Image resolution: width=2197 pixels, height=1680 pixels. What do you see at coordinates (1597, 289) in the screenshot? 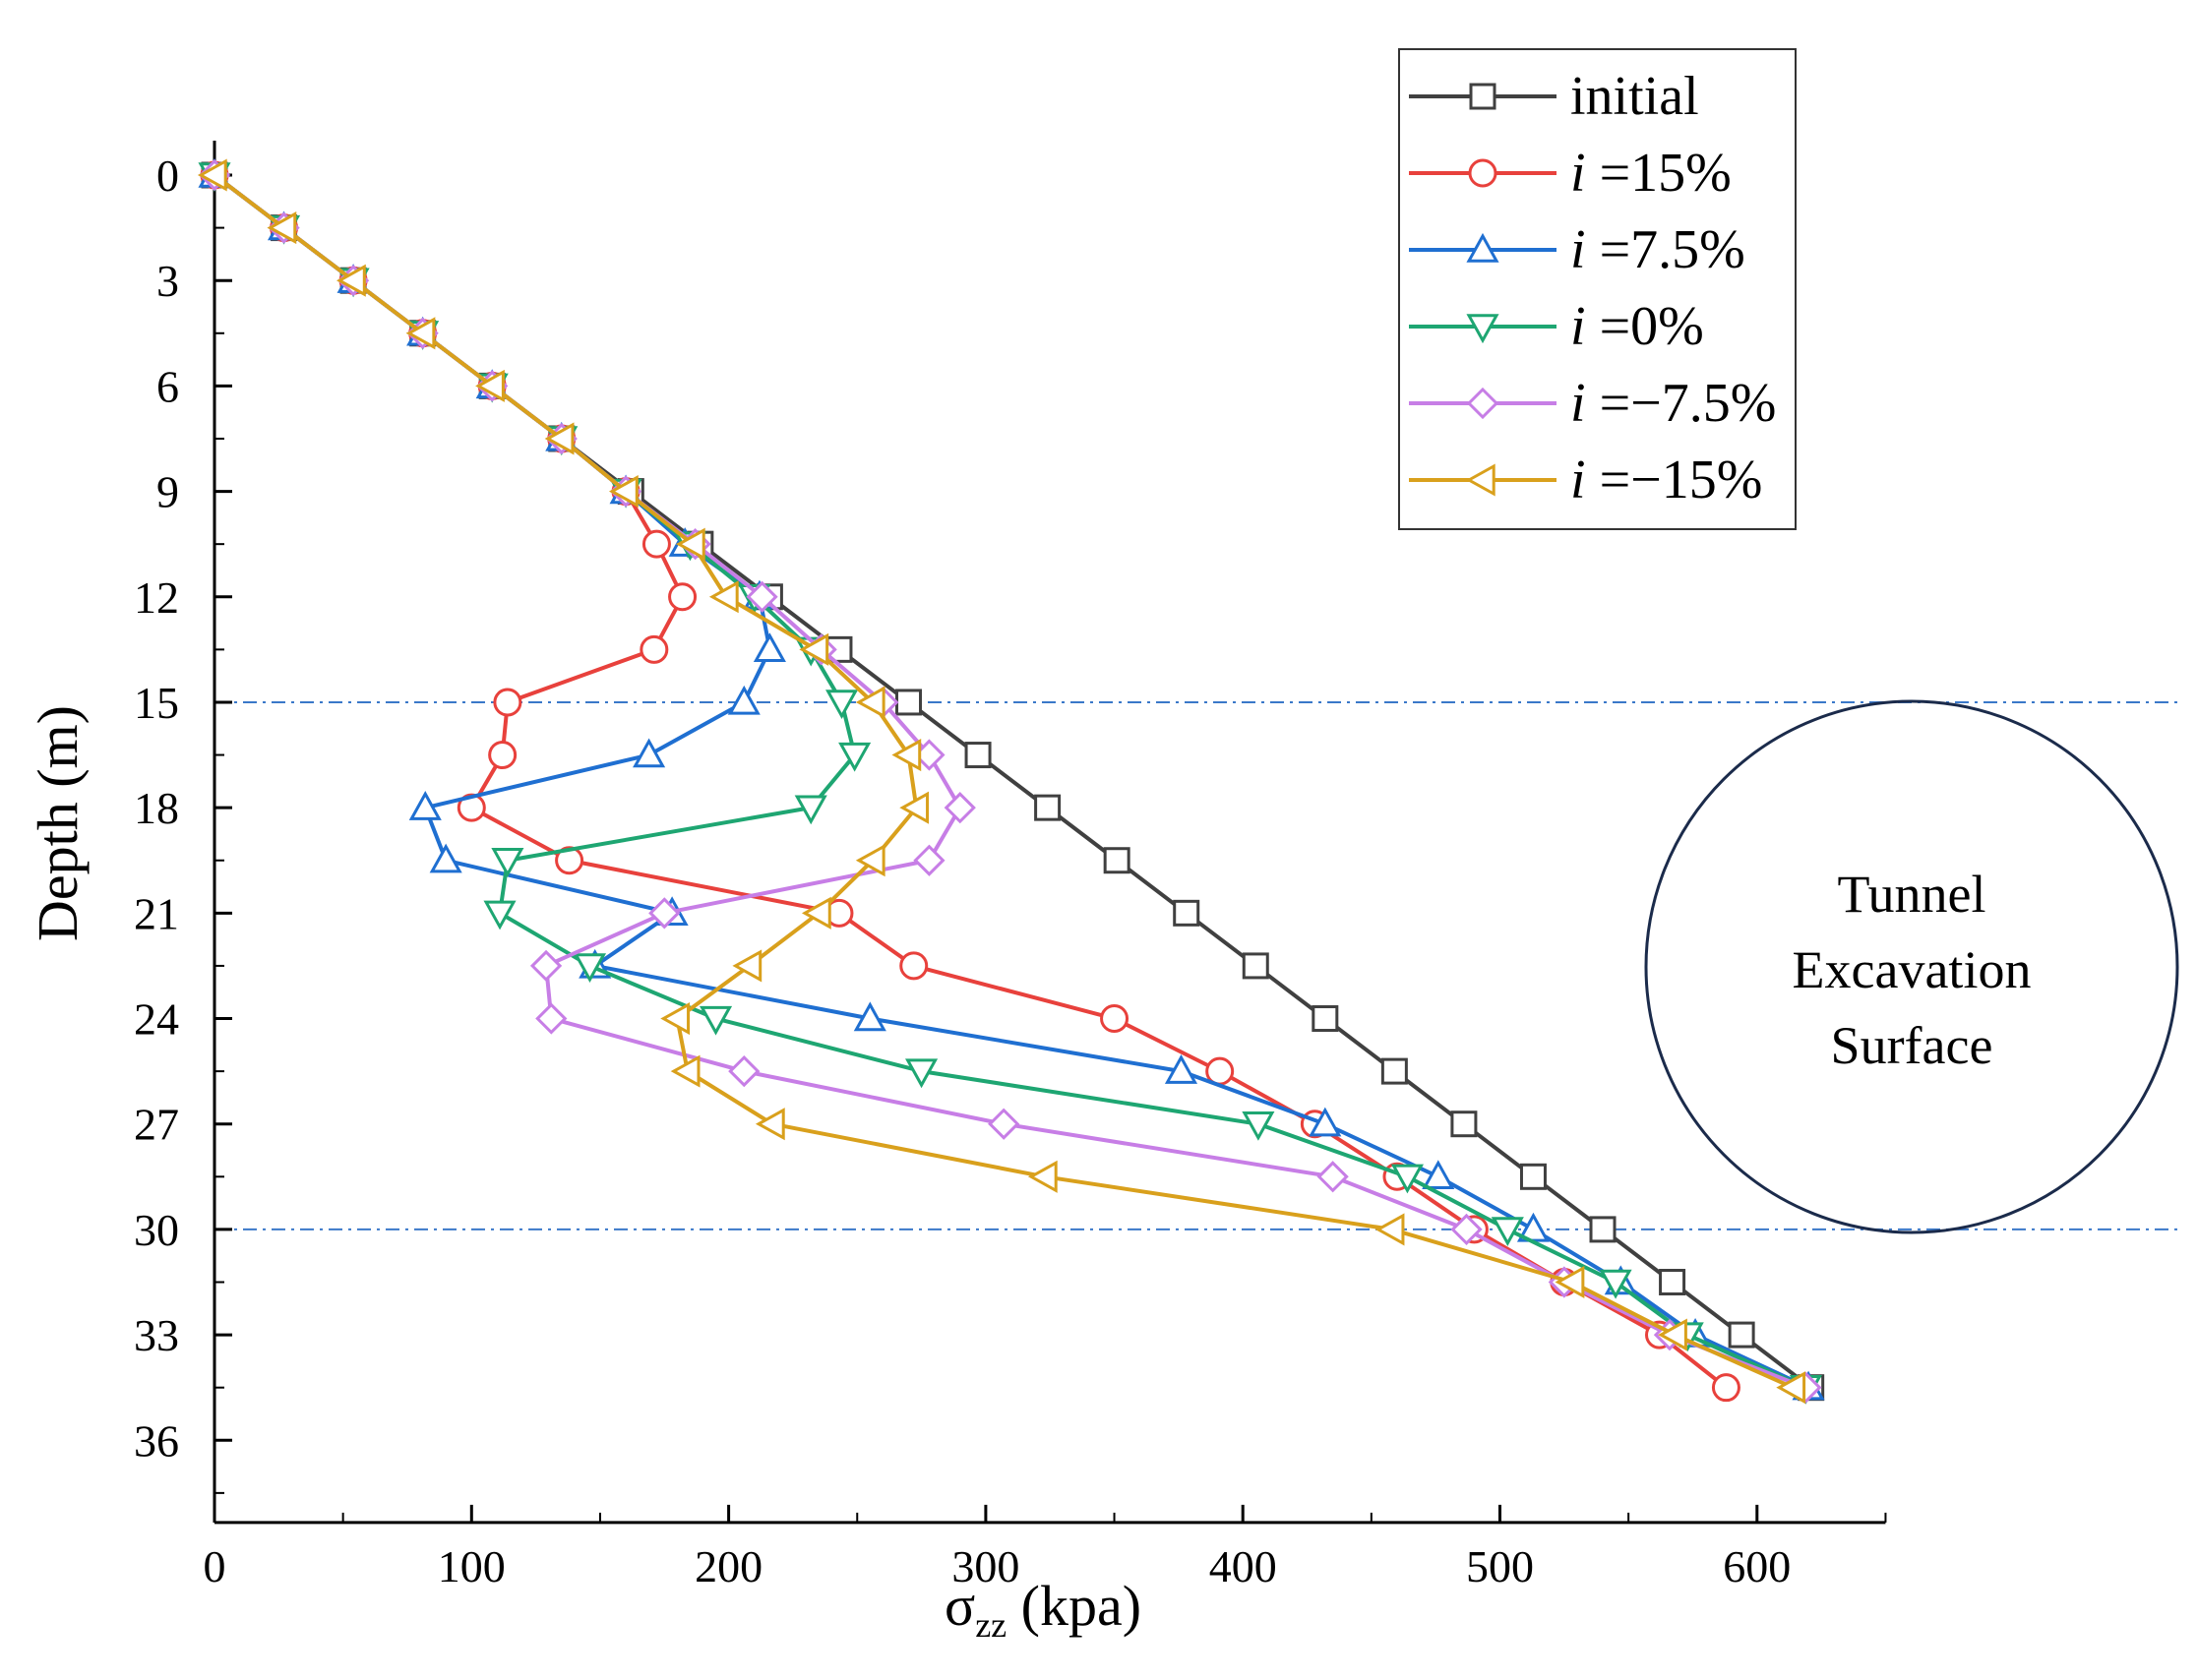
I see `legend-box` at bounding box center [1597, 289].